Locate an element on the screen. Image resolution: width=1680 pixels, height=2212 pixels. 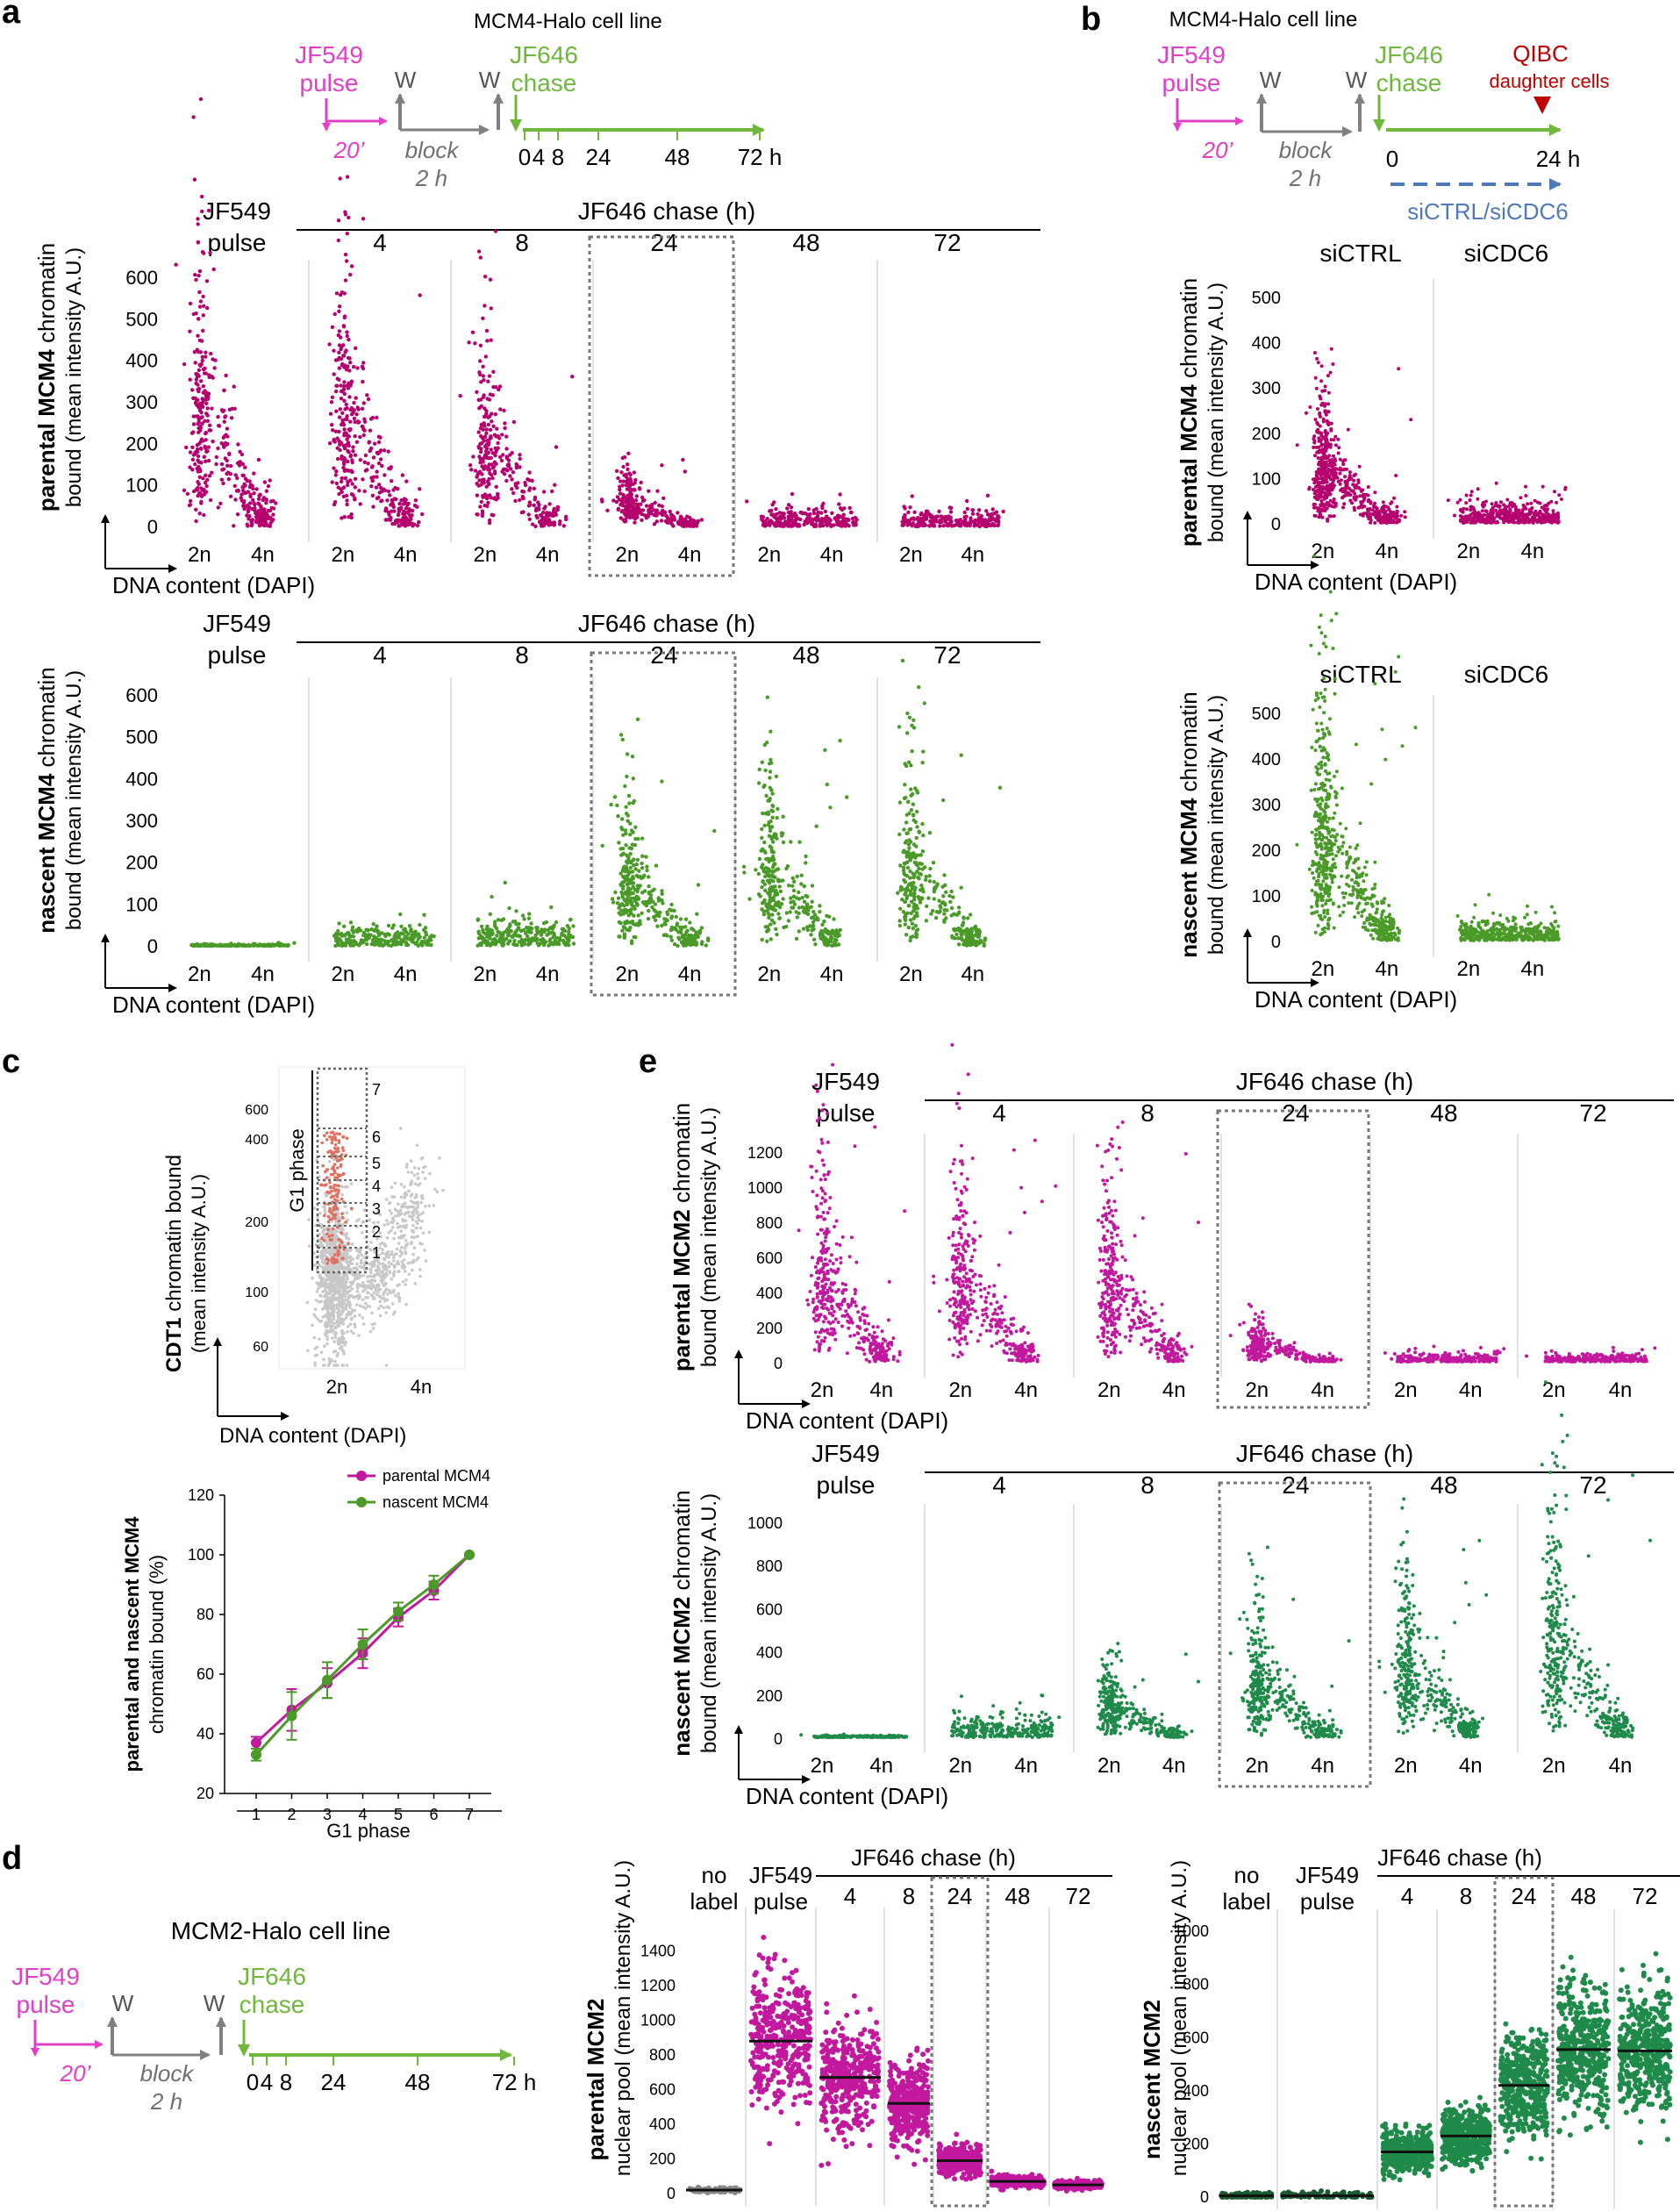
w-label-b: W is located at coordinates (1271, 80).